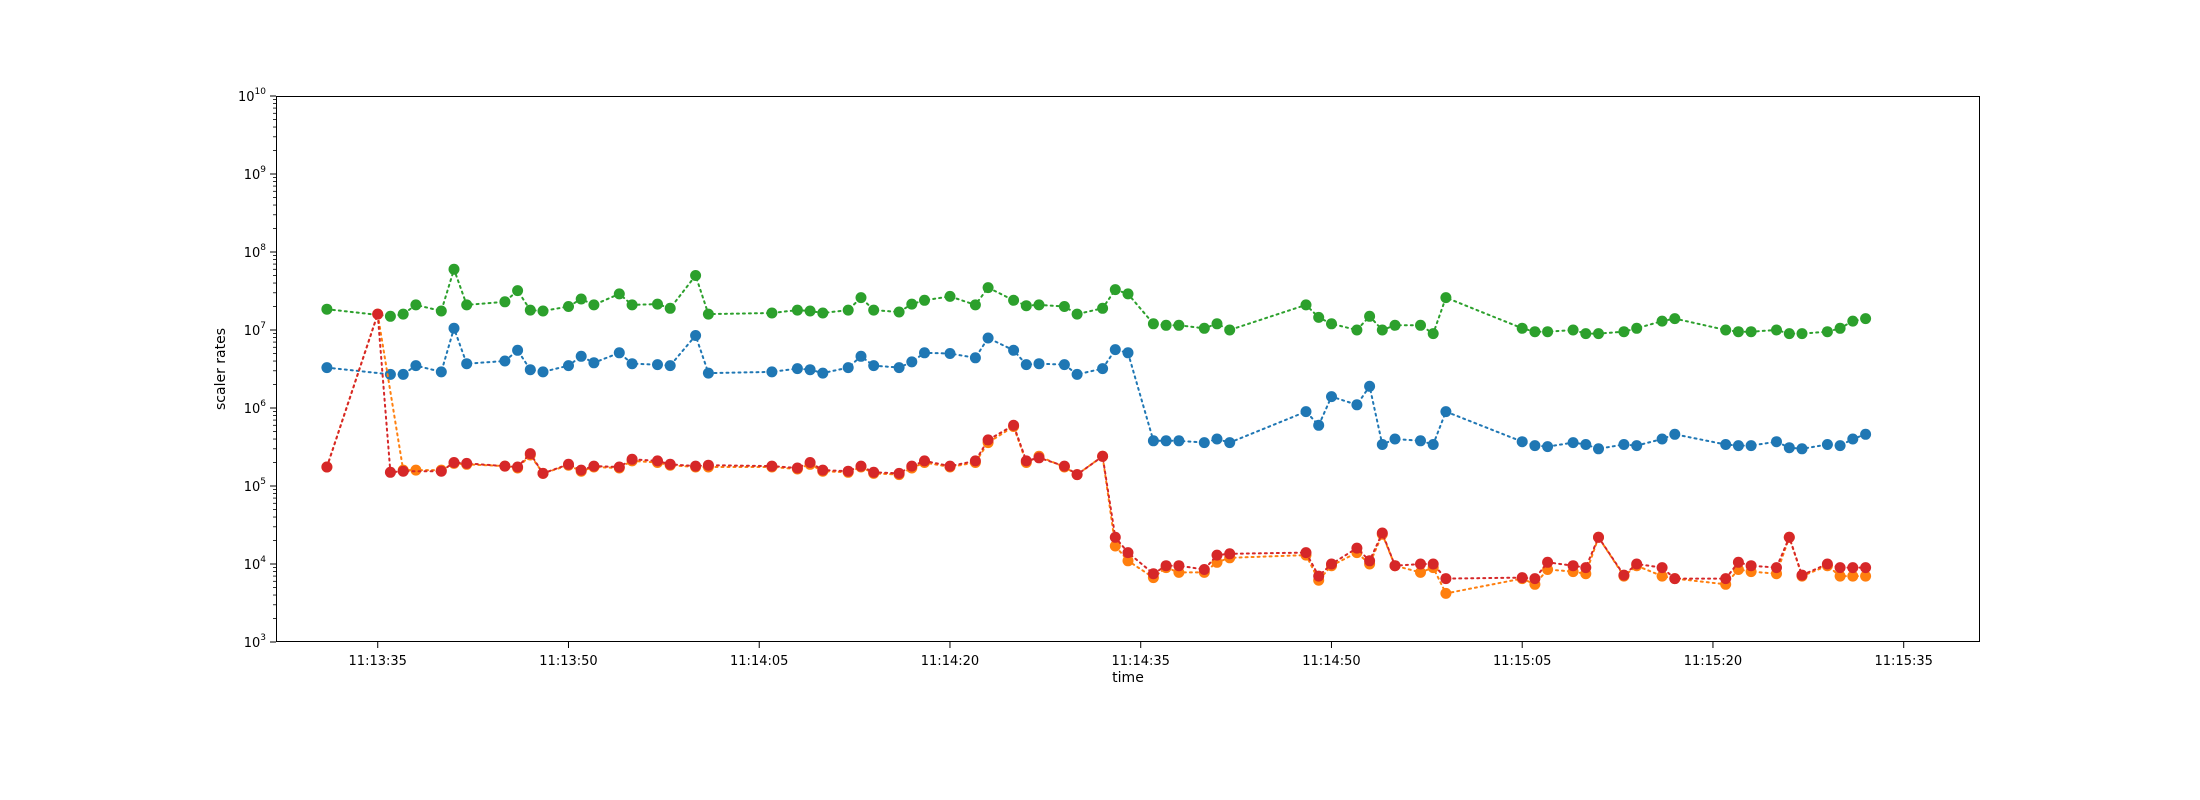 This screenshot has width=2200, height=800. Describe the element at coordinates (263, 404) in the screenshot. I see `y-tick-exponent: 6` at that location.